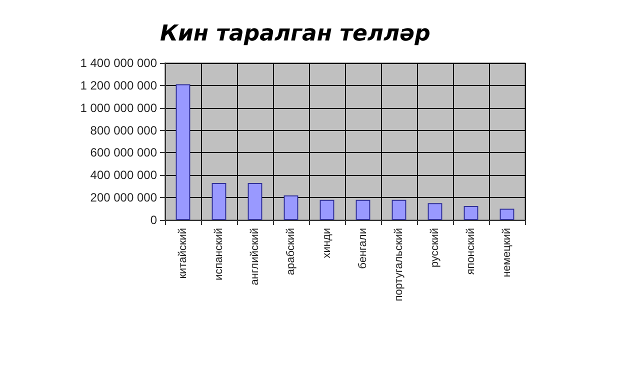 The image size is (630, 385). What do you see at coordinates (399, 265) in the screenshot?
I see `x-tick-label: португальский` at bounding box center [399, 265].